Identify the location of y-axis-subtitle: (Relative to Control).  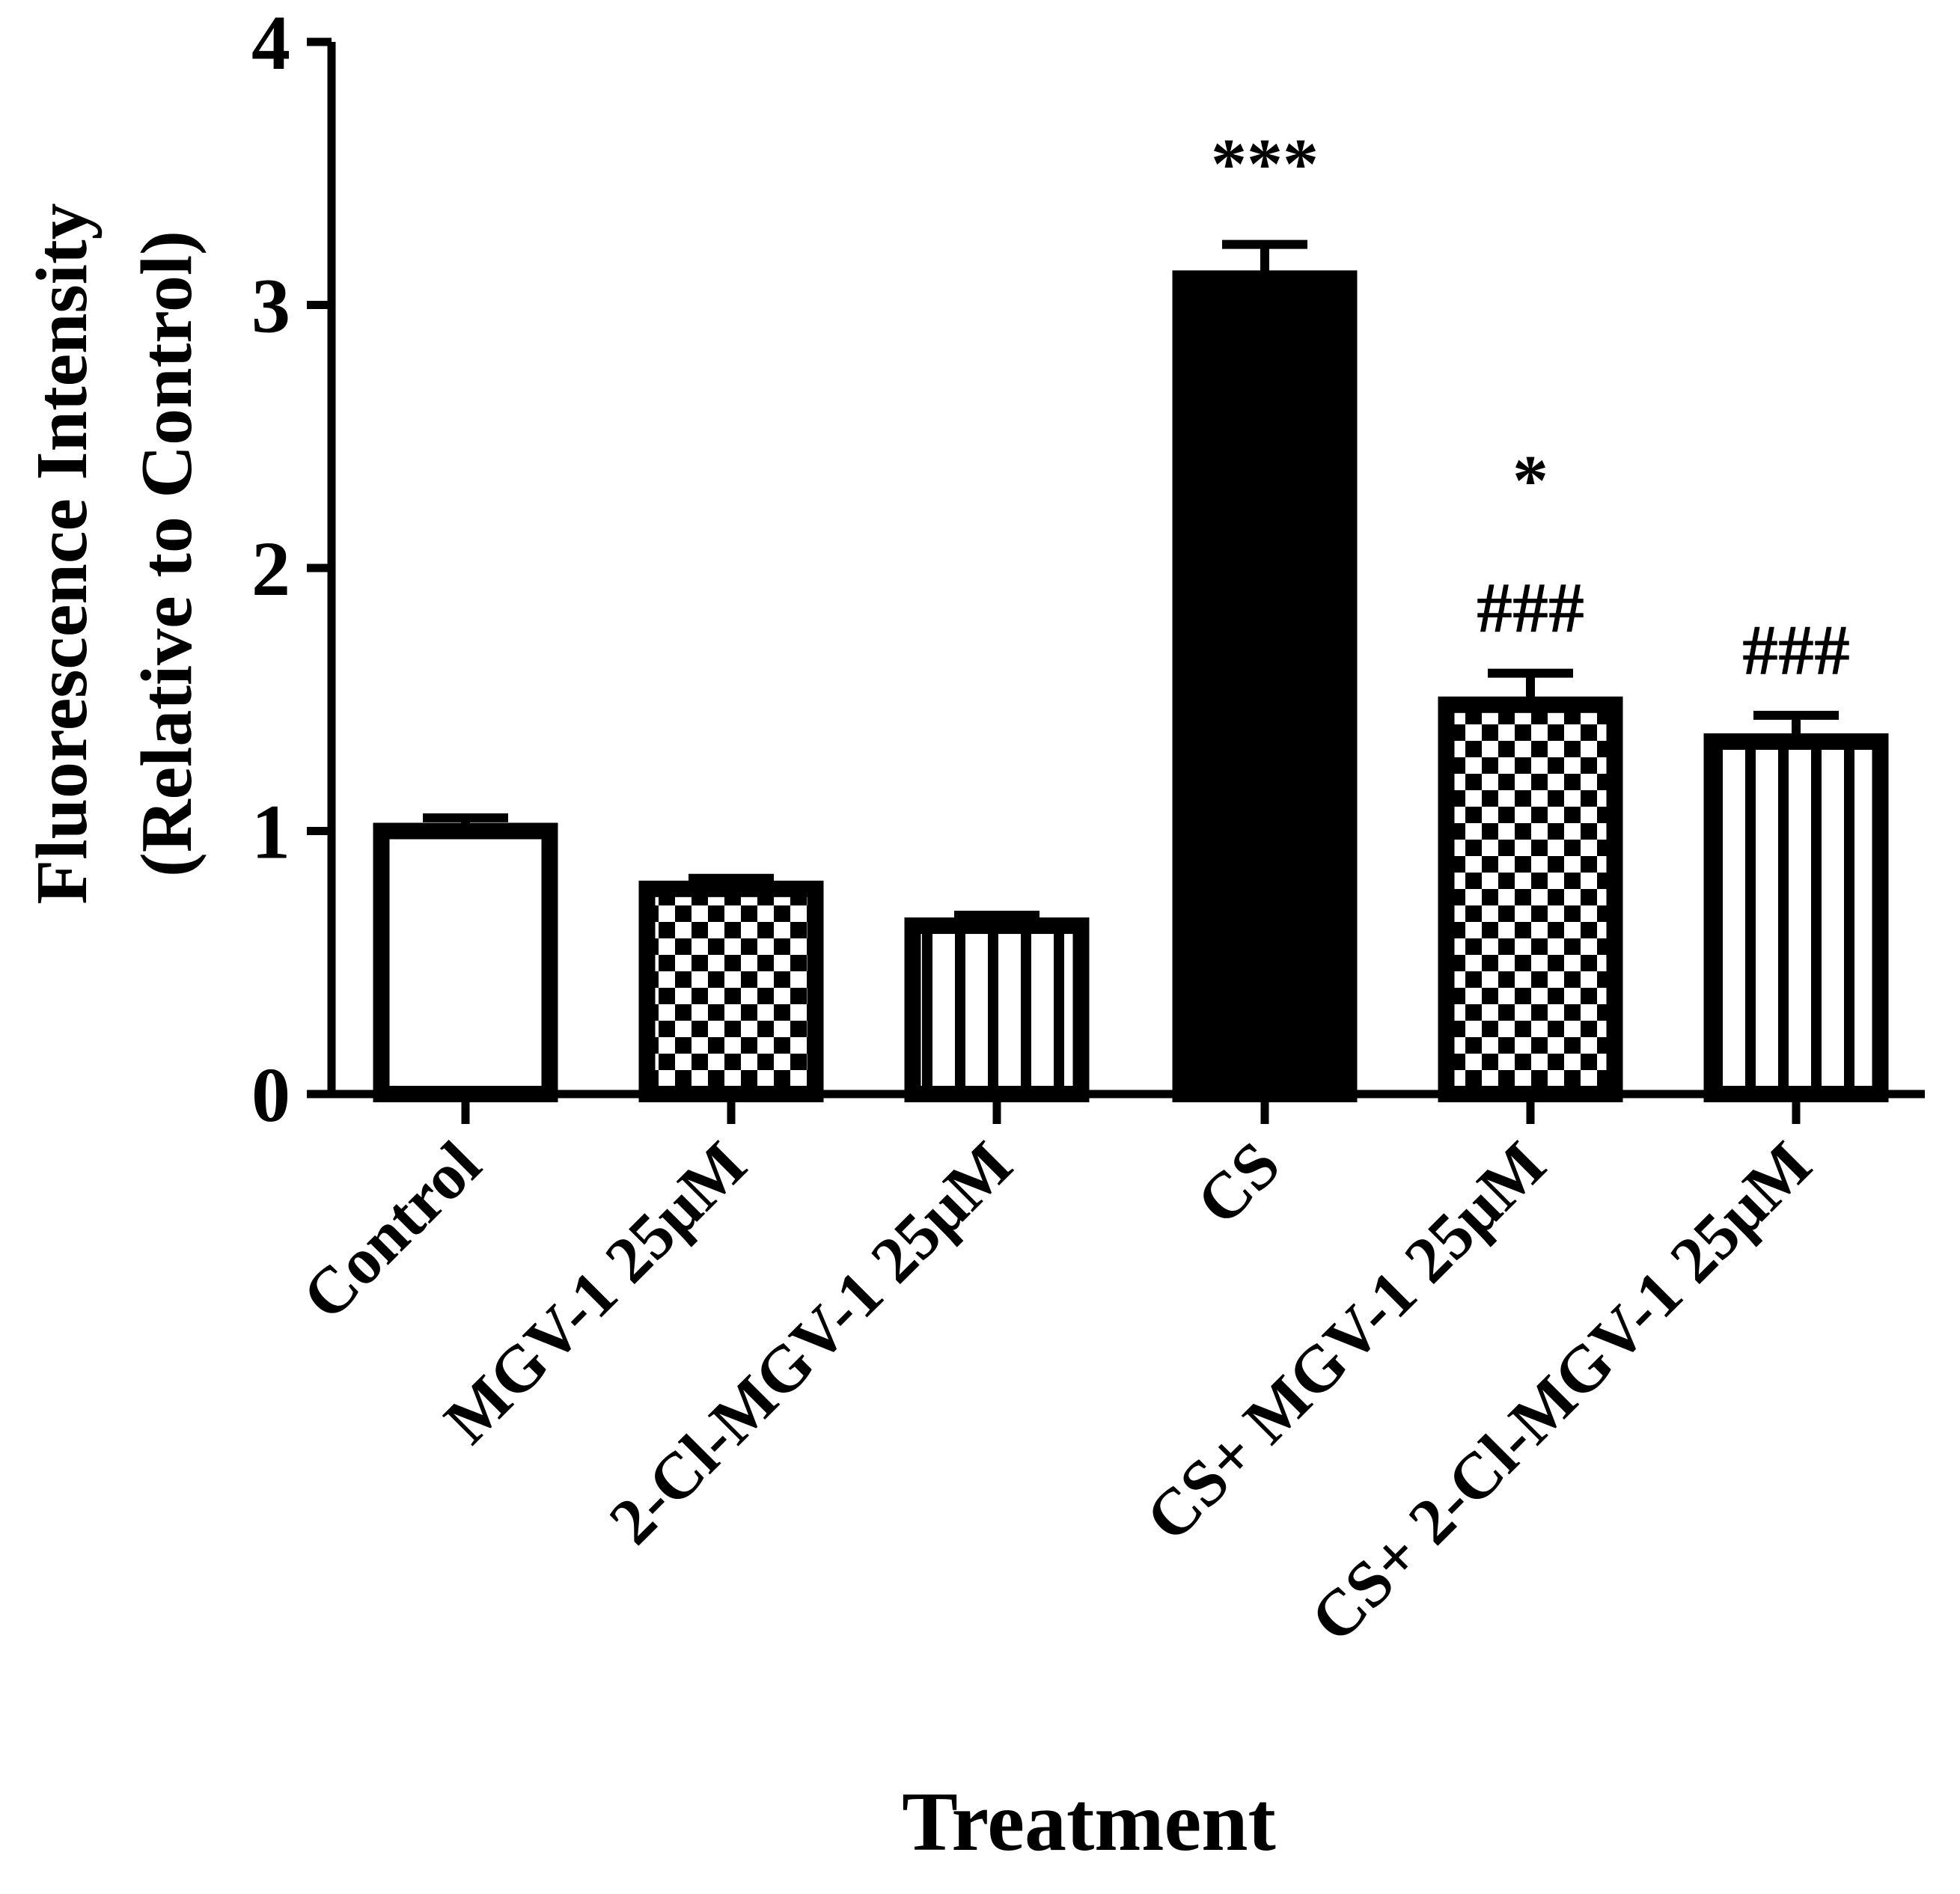
(166, 553).